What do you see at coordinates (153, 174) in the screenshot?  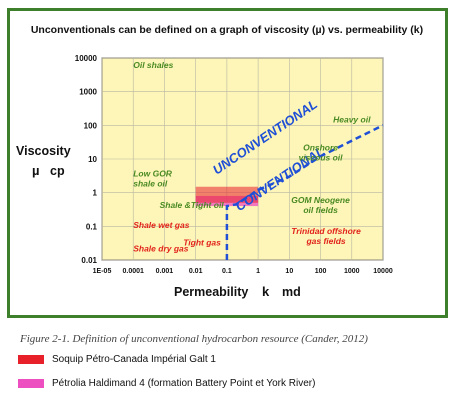 I see `region-label: Low GOR` at bounding box center [153, 174].